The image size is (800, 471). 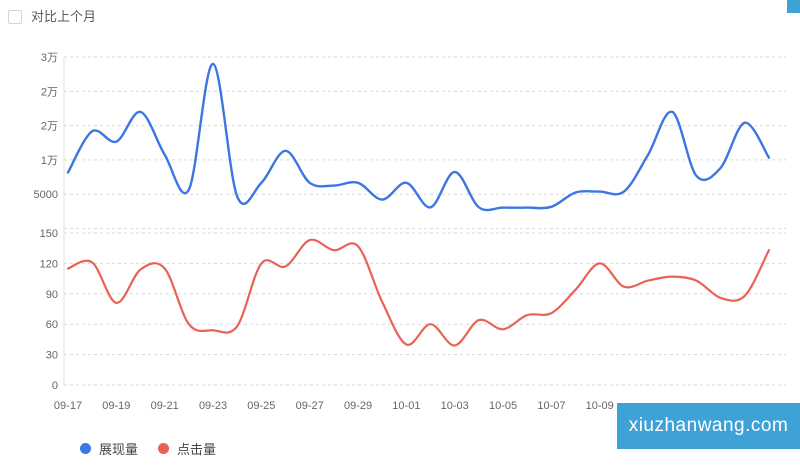 I want to click on svg-text: 09-21, so click(x=165, y=406).